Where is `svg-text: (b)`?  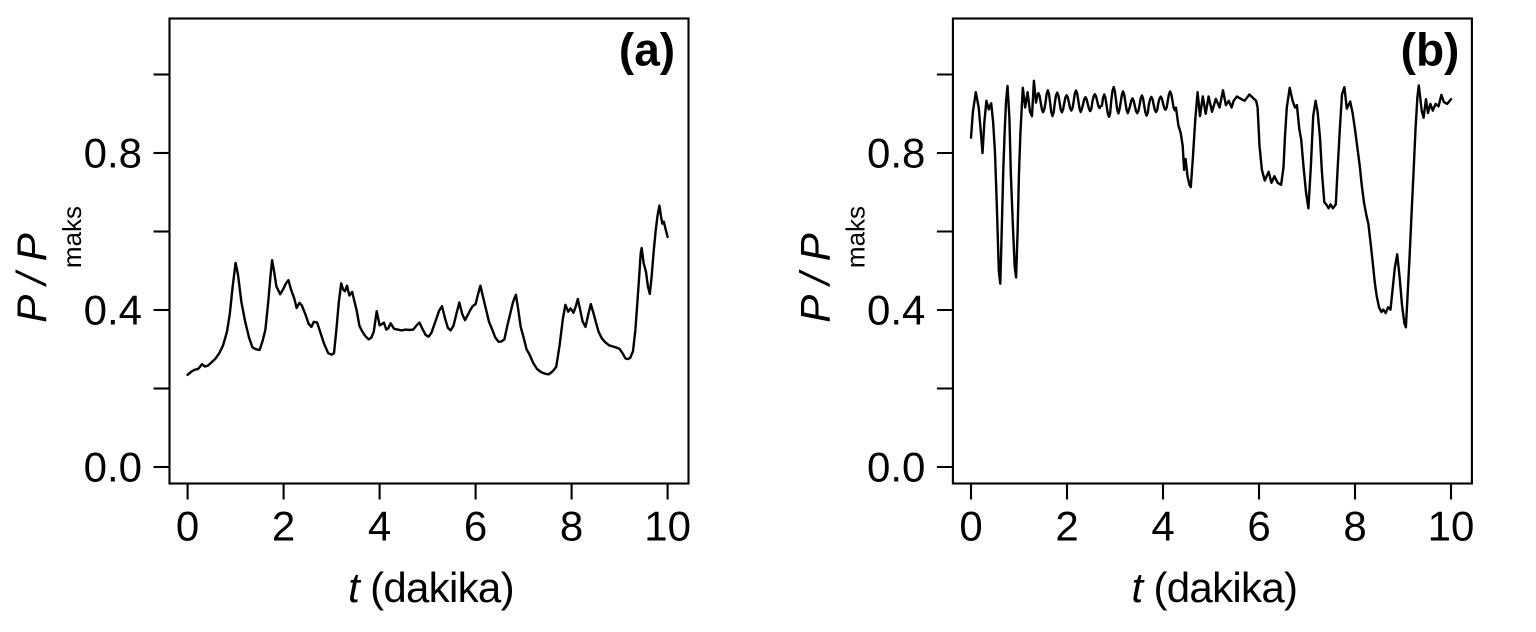 svg-text: (b) is located at coordinates (1430, 49).